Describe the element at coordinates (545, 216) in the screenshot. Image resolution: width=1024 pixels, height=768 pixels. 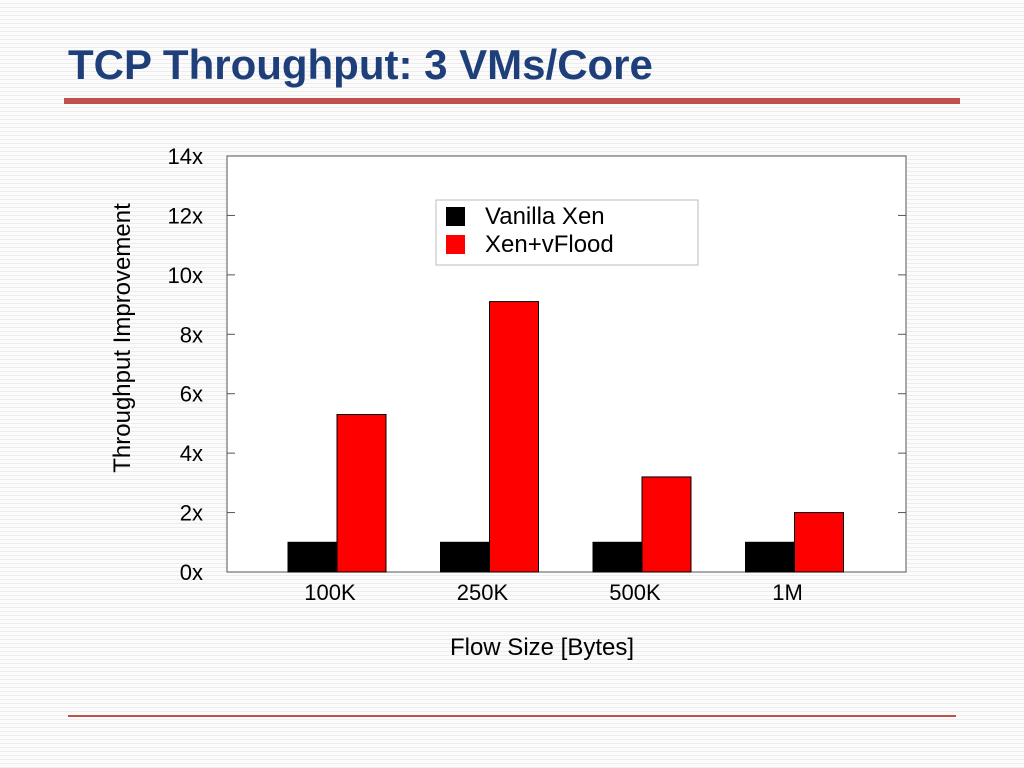
I see `legend-label: Vanilla Xen` at that location.